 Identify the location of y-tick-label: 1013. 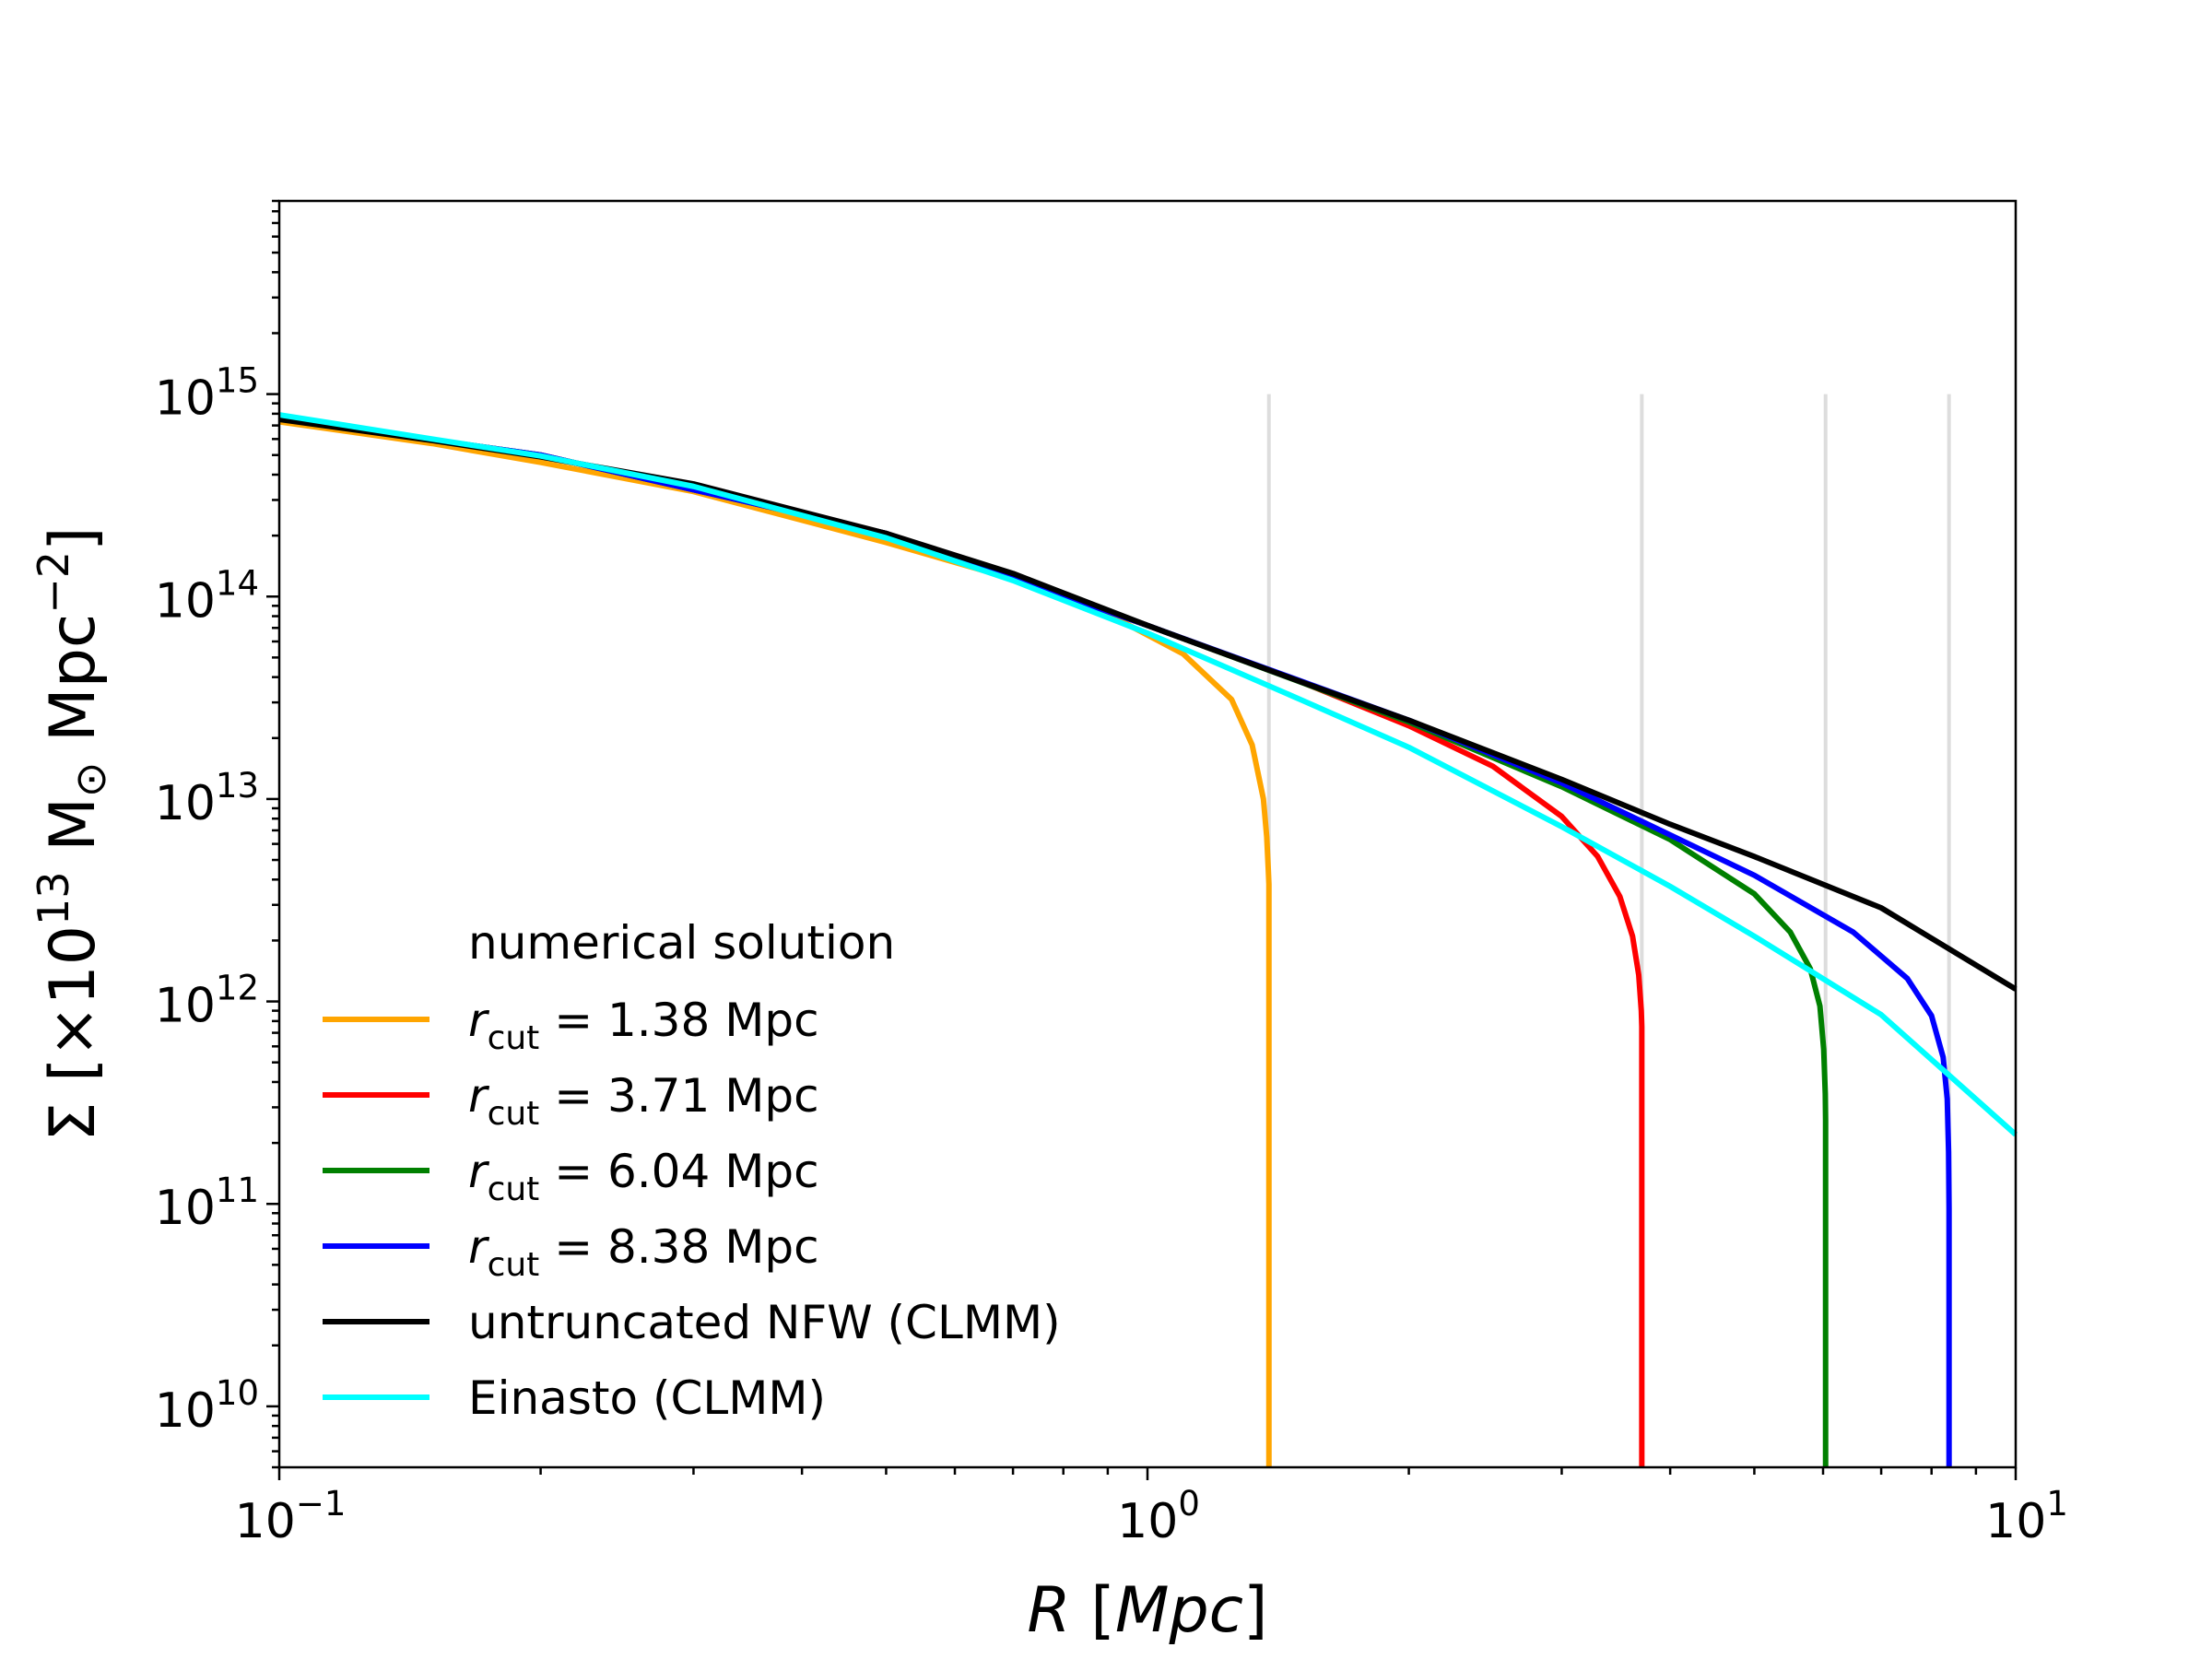
(207, 798).